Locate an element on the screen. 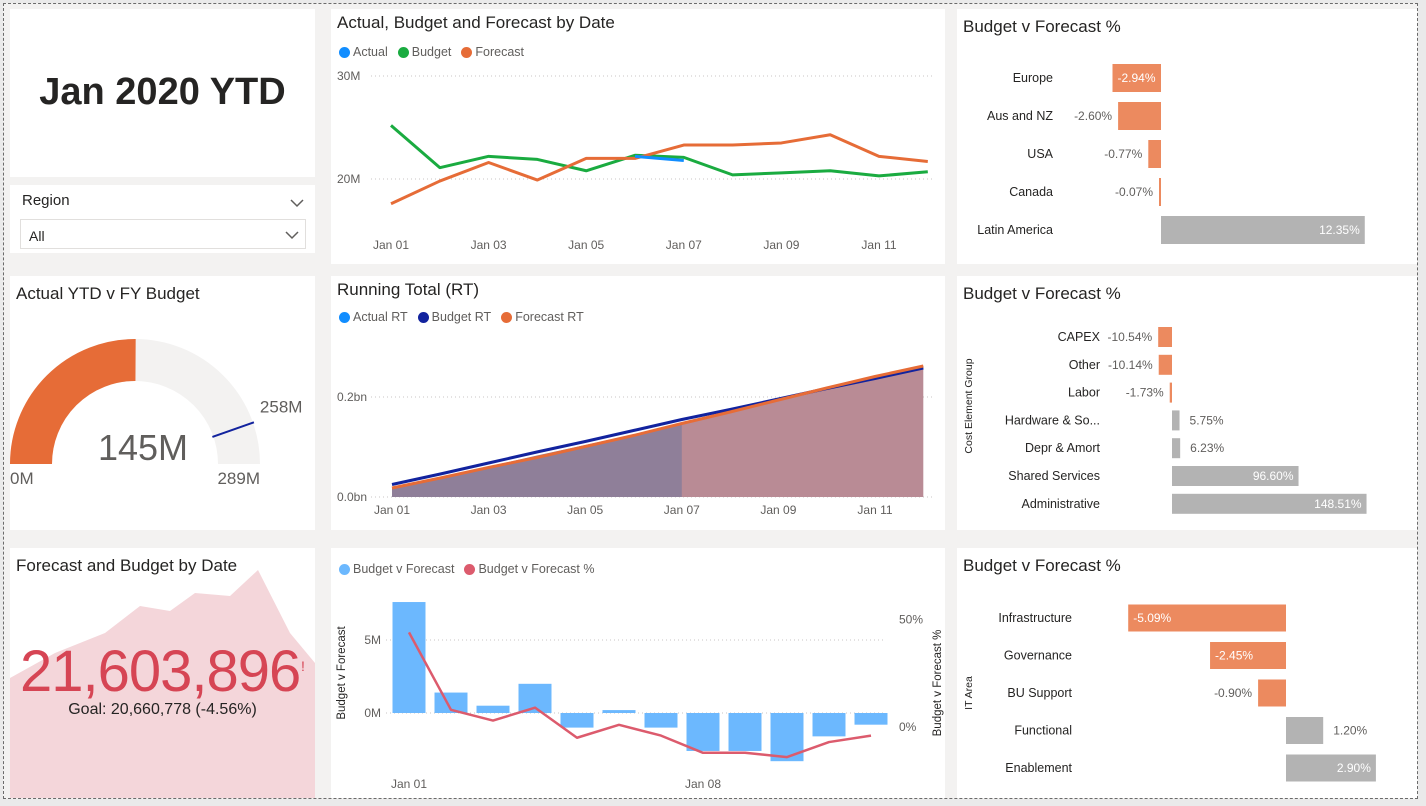 The width and height of the screenshot is (1426, 806). category-label: Infrastructure is located at coordinates (1035, 618).